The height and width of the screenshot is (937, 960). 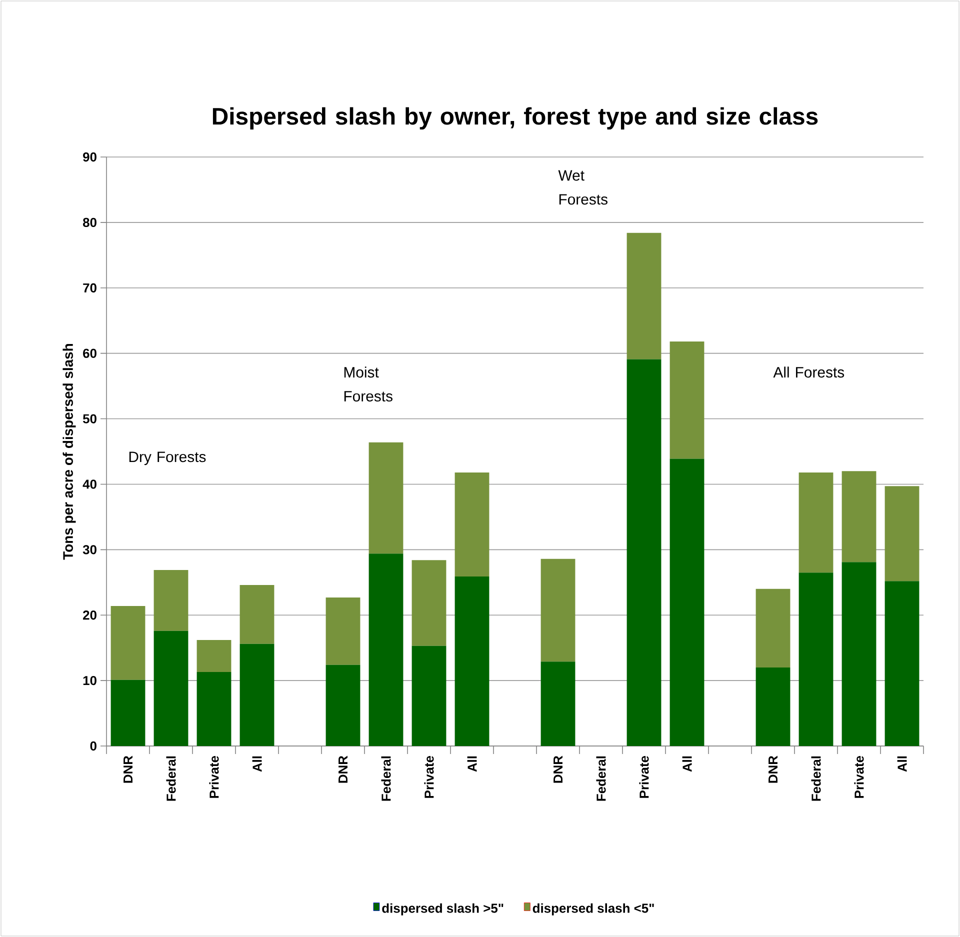 I want to click on y-tick-label: 40, so click(x=89, y=484).